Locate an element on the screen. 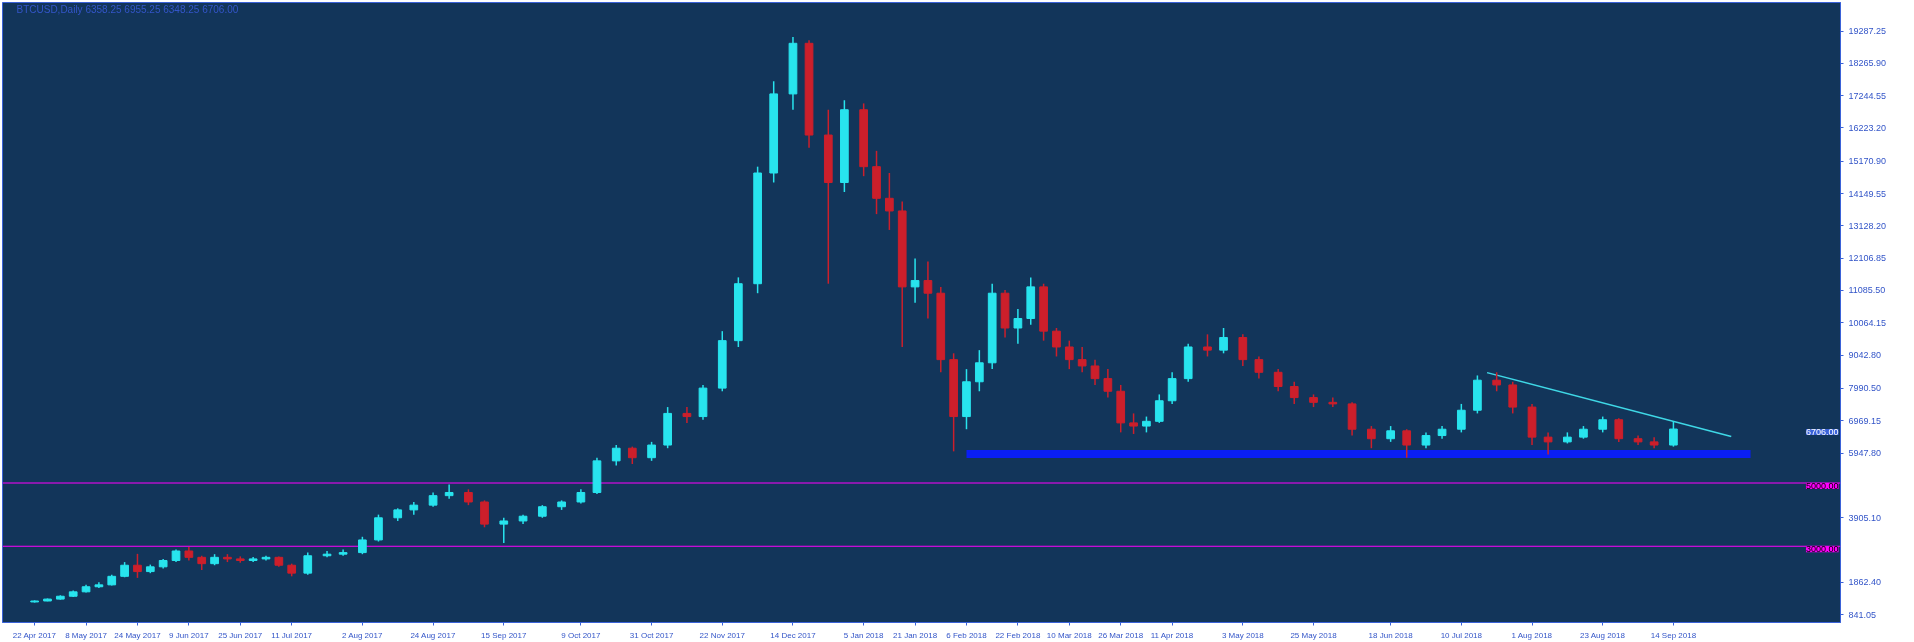 Image resolution: width=1914 pixels, height=642 pixels. y-tick-label: 5947.80 is located at coordinates (1865, 453).